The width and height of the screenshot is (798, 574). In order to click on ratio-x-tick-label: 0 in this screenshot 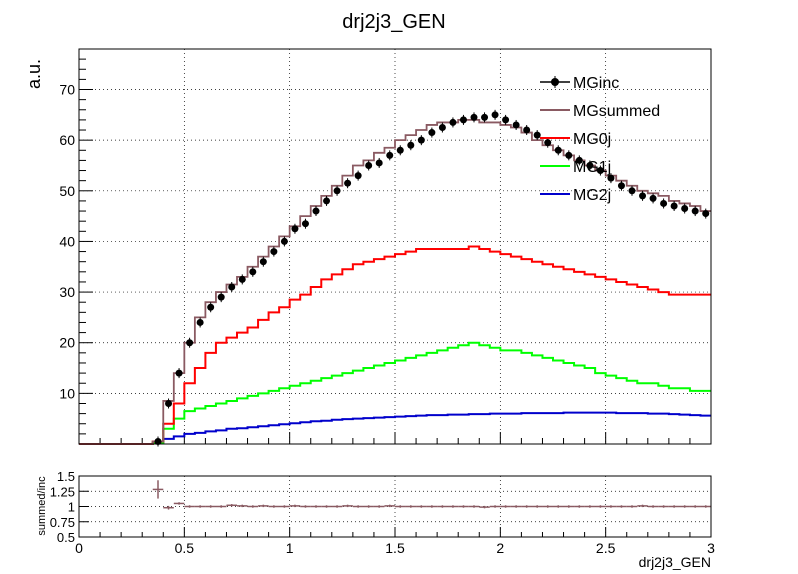, I will do `click(79, 548)`.